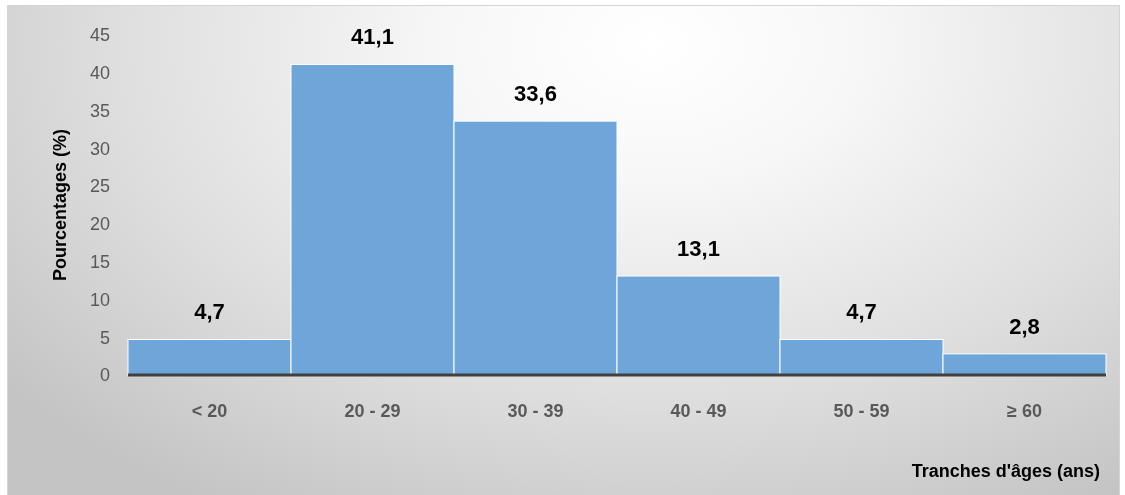  Describe the element at coordinates (698, 411) in the screenshot. I see `x-tick-label: 40 - 49` at that location.